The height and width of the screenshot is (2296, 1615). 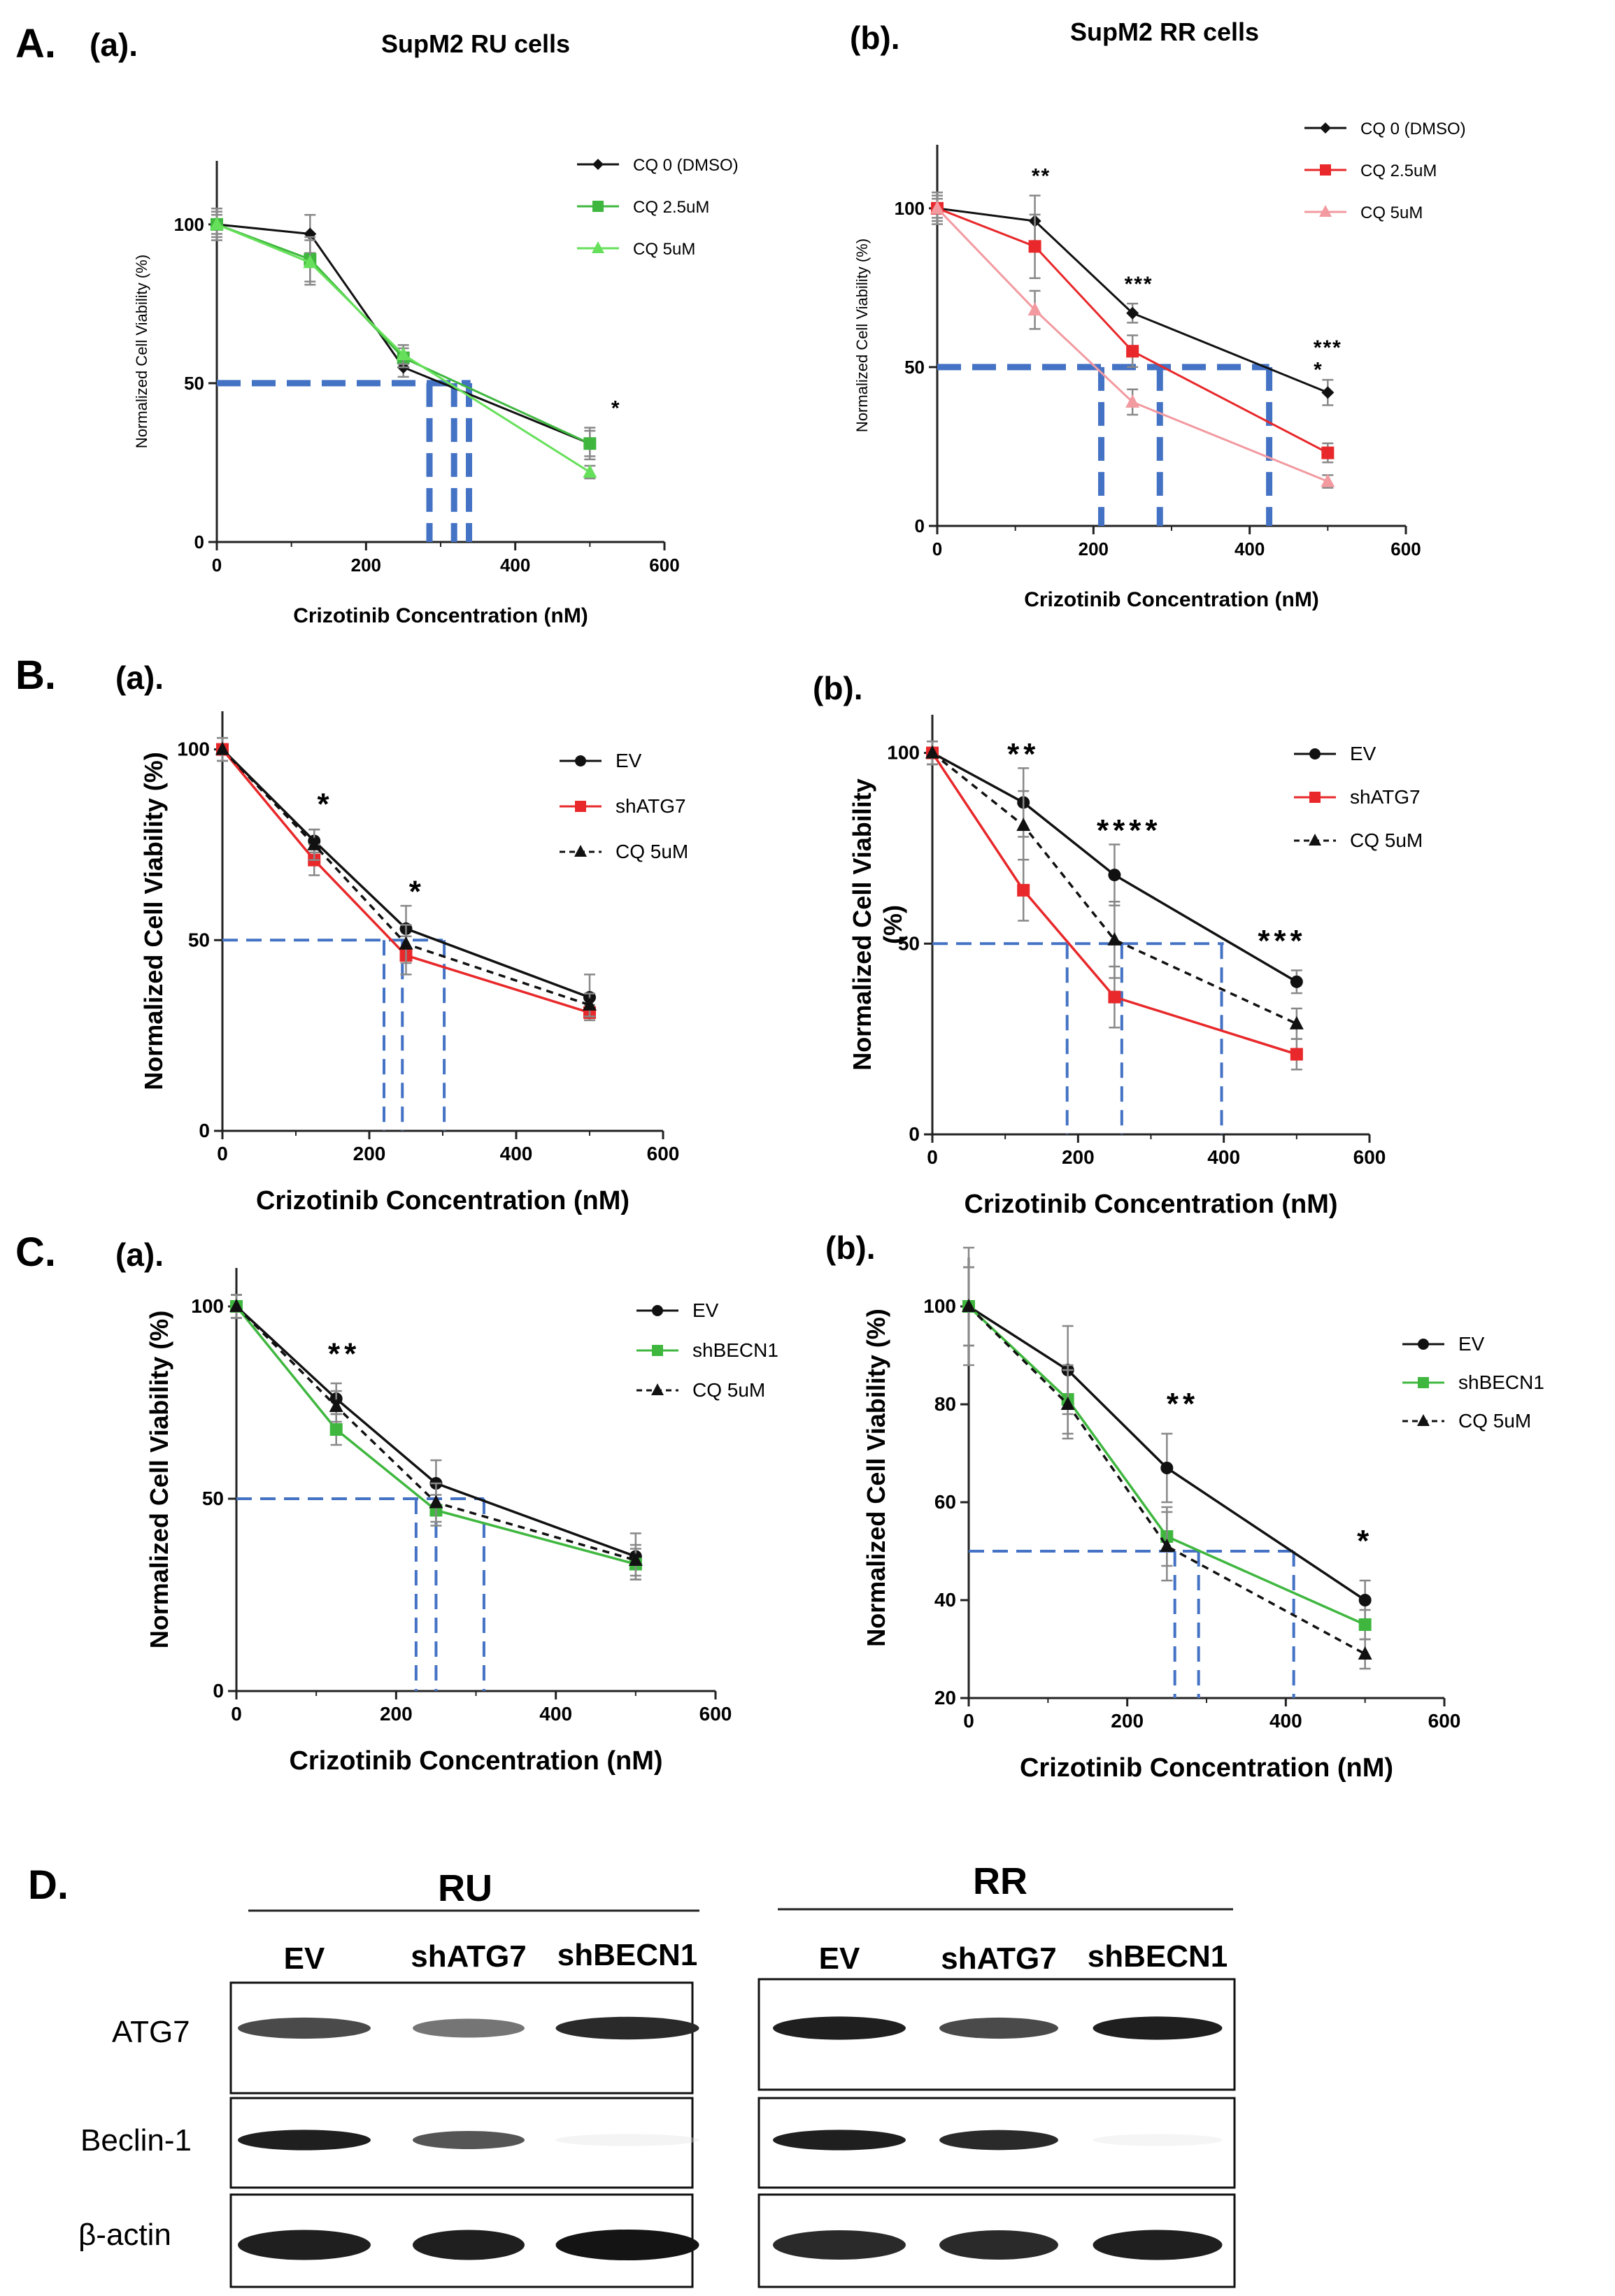 What do you see at coordinates (304, 1958) in the screenshot?
I see `lane-label-ru-ev: EV` at bounding box center [304, 1958].